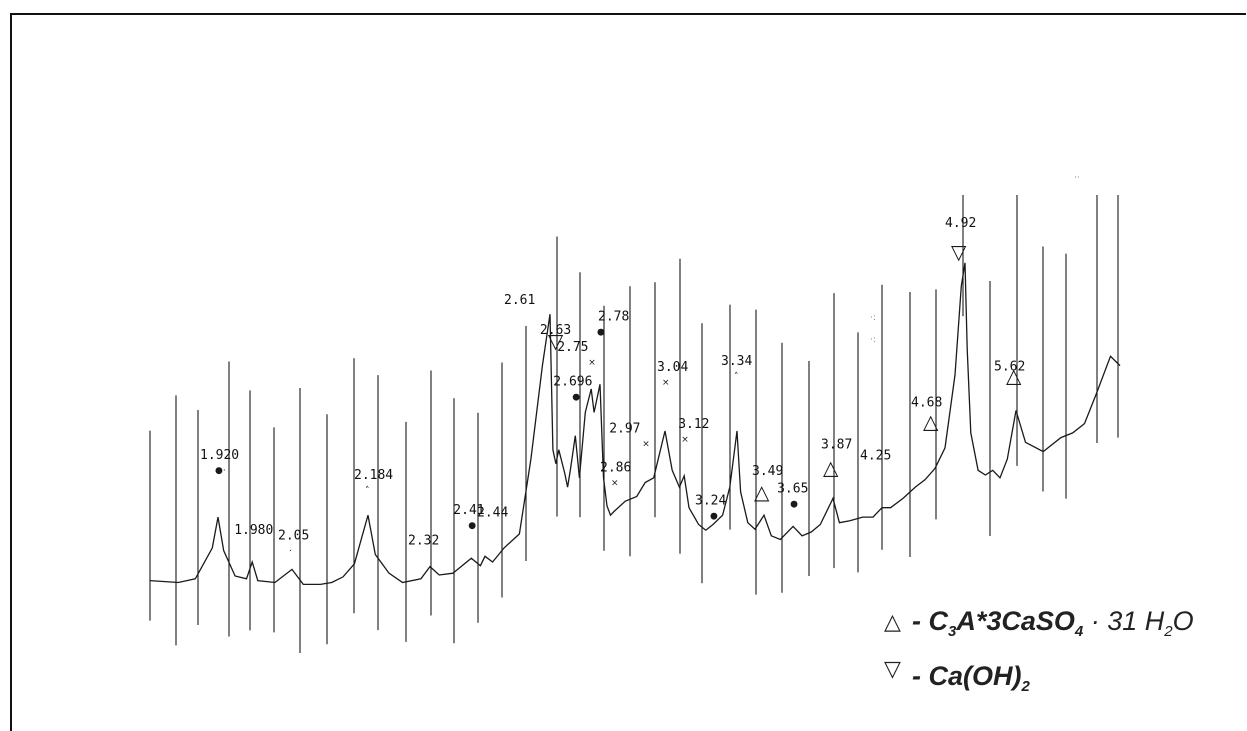 This screenshot has width=1247, height=731. Describe the element at coordinates (572, 382) in the screenshot. I see `peak-label: 2.696` at that location.